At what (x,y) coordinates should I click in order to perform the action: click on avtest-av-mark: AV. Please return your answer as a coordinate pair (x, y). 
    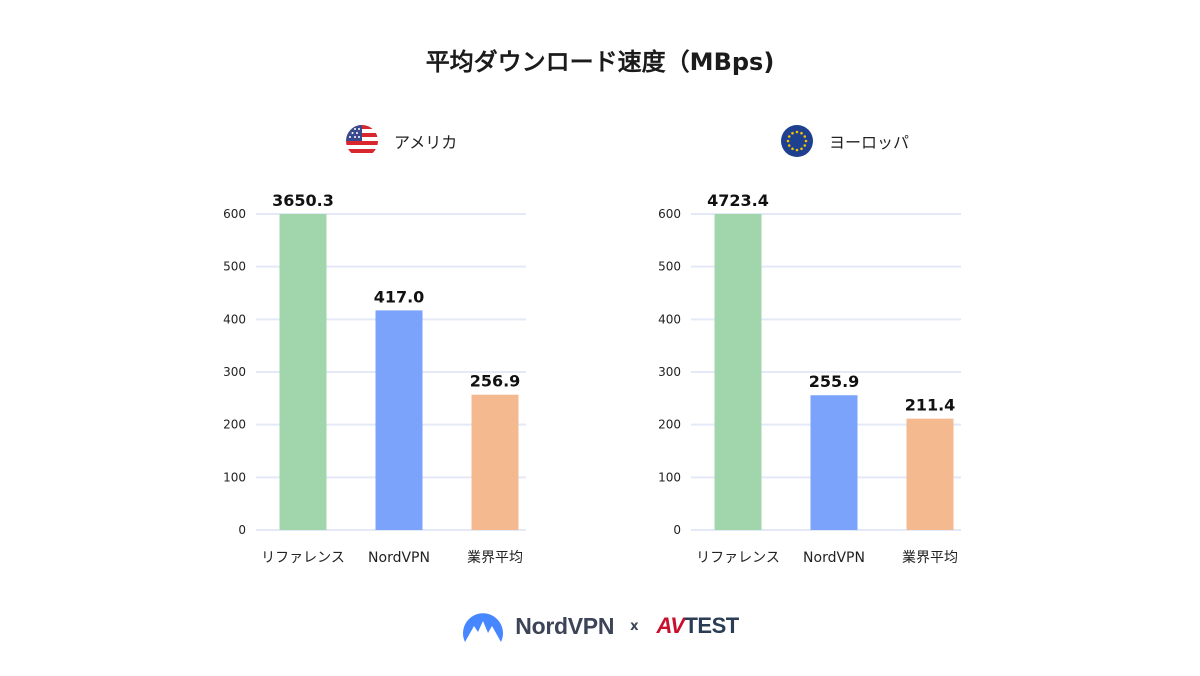
    Looking at the image, I should click on (670, 625).